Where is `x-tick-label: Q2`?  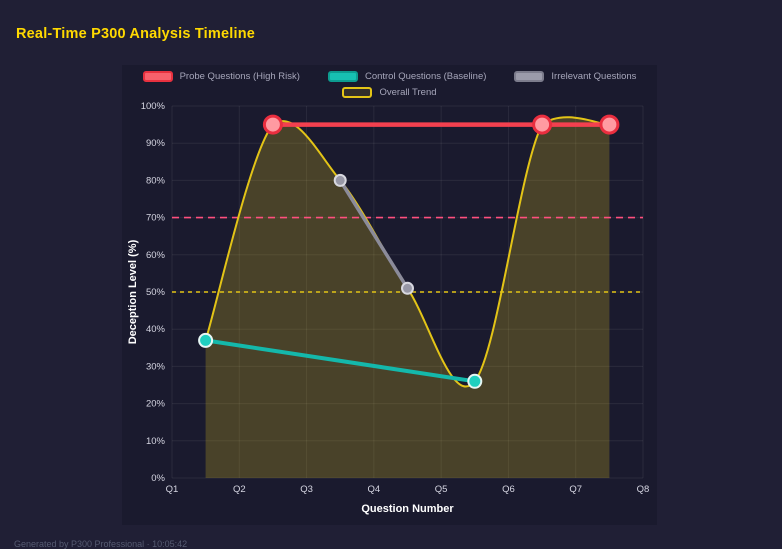 x-tick-label: Q2 is located at coordinates (239, 489).